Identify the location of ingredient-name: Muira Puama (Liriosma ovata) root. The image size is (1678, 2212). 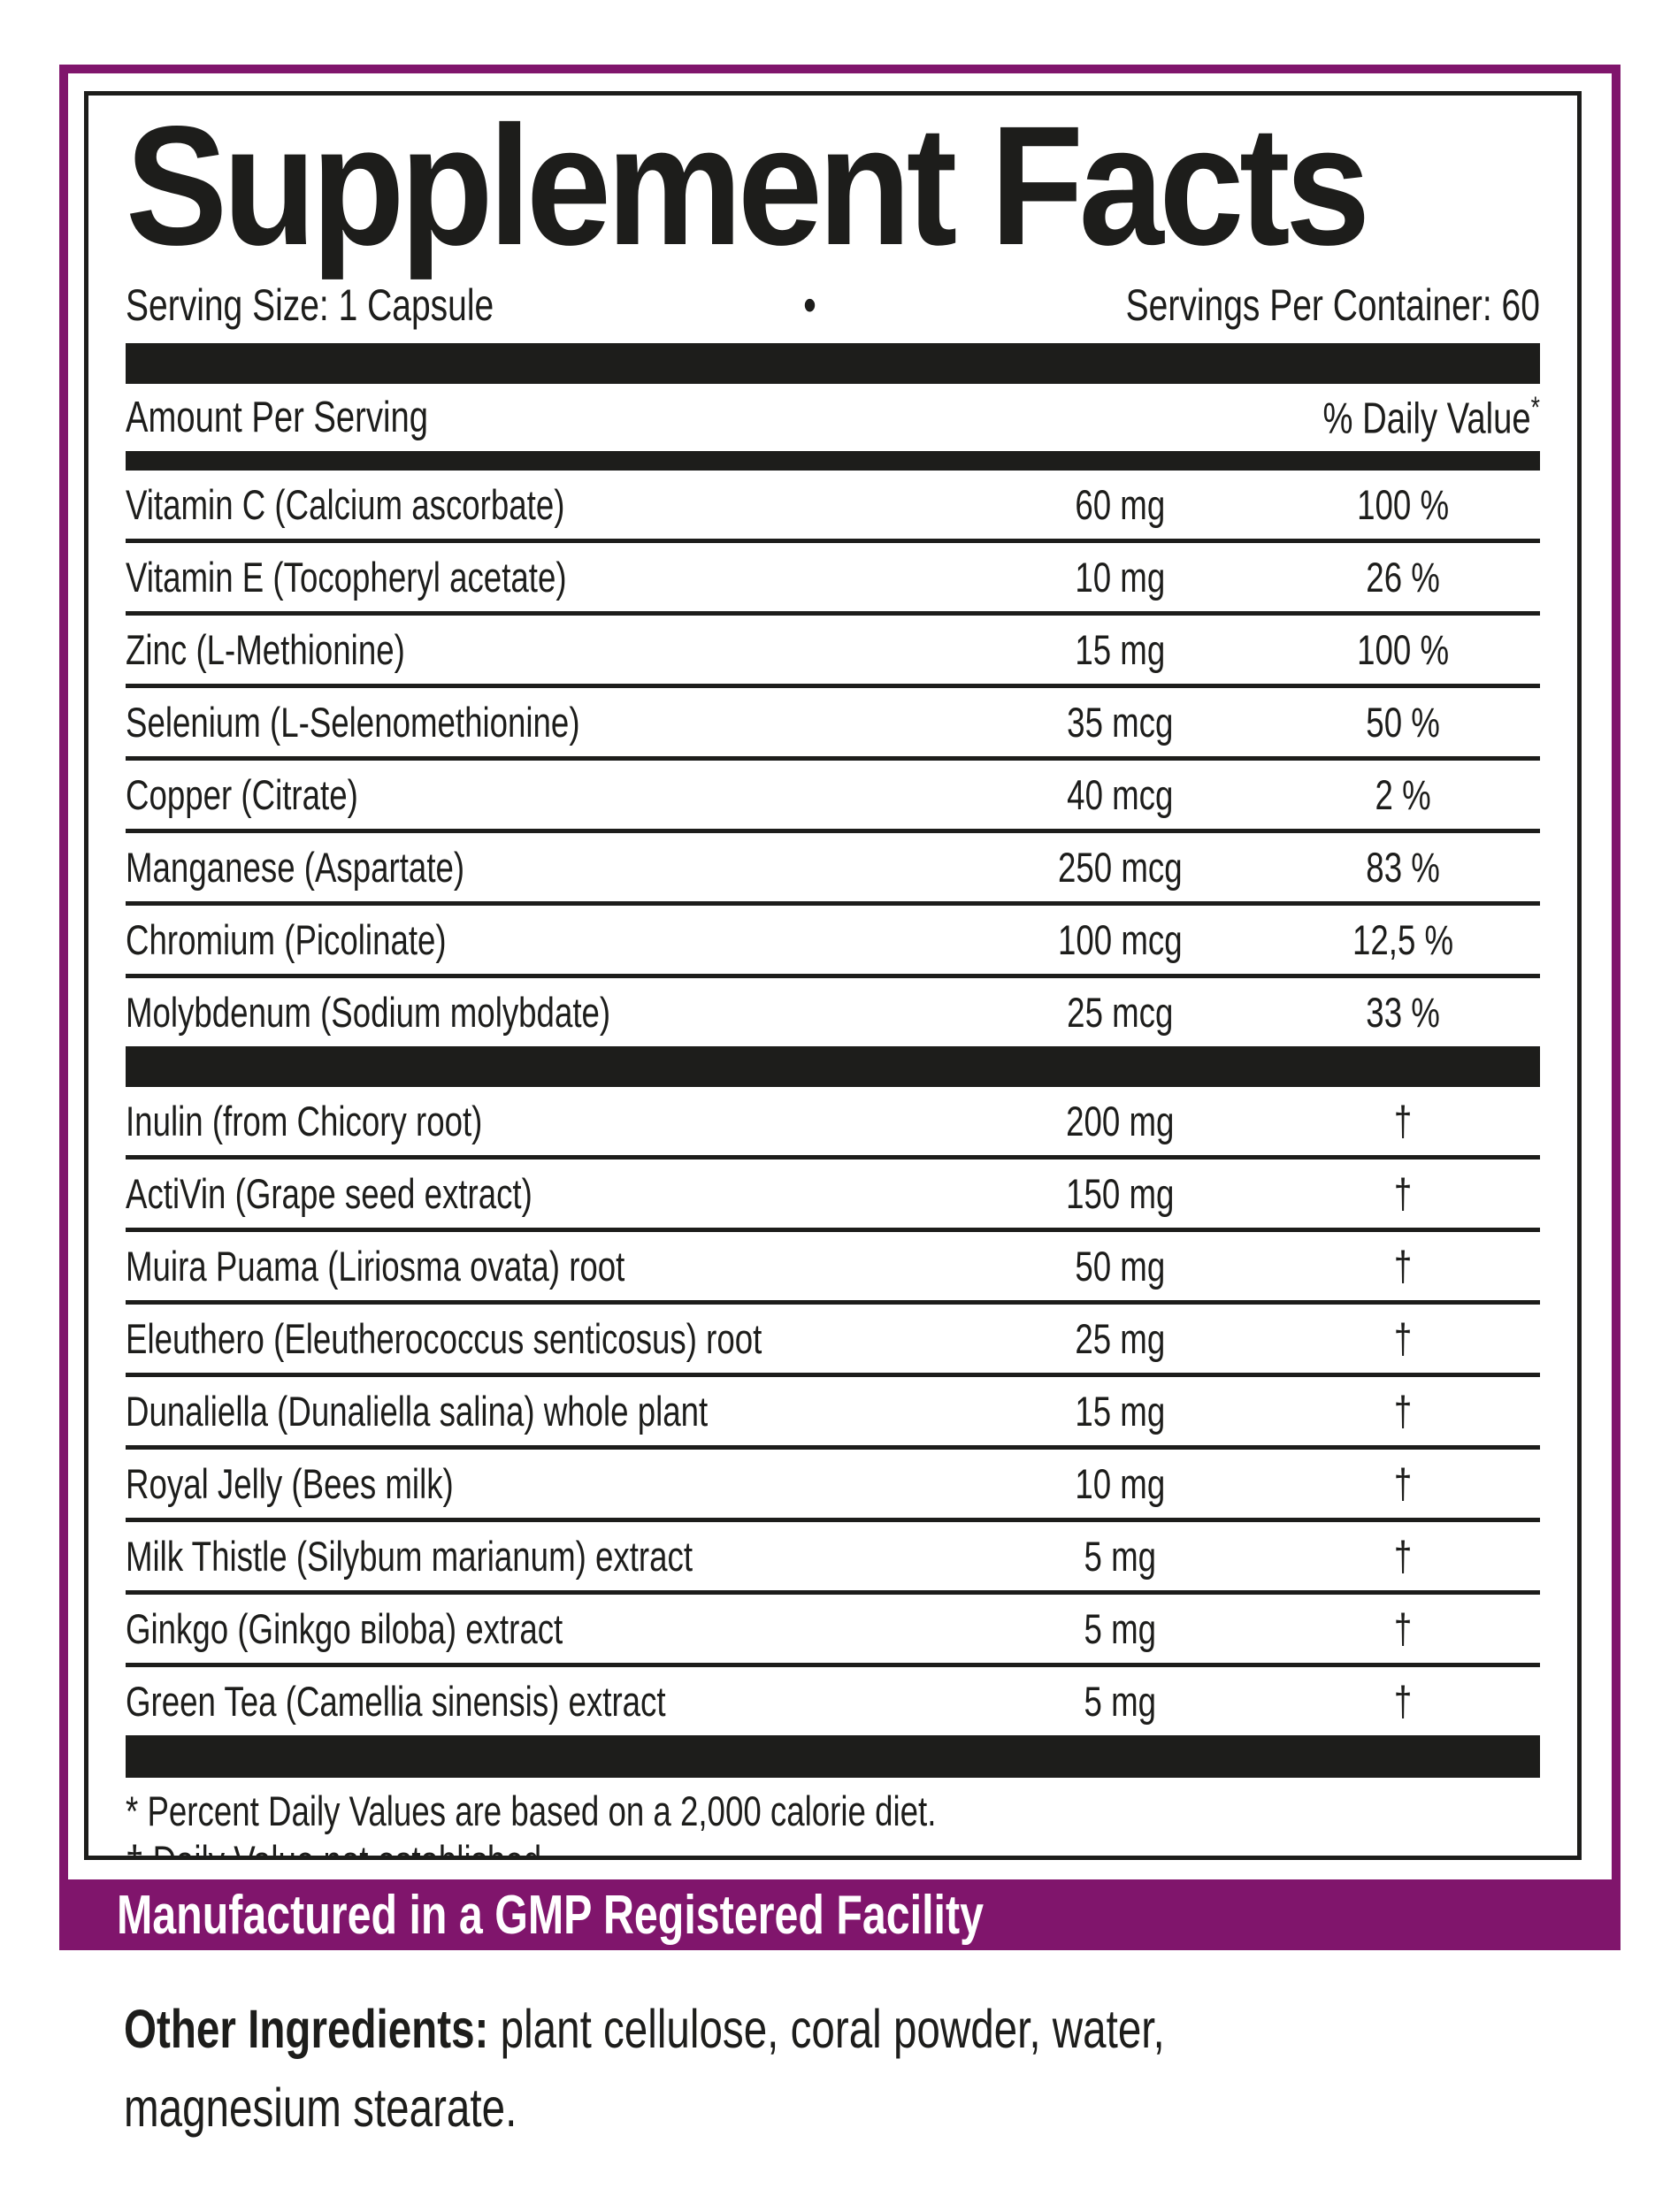
(375, 1266).